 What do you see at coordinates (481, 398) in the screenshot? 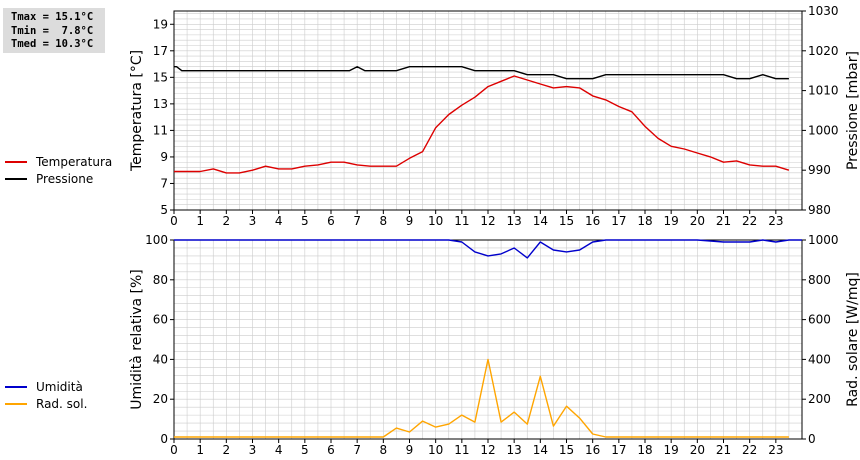
I see `series-line-rad-sol` at bounding box center [481, 398].